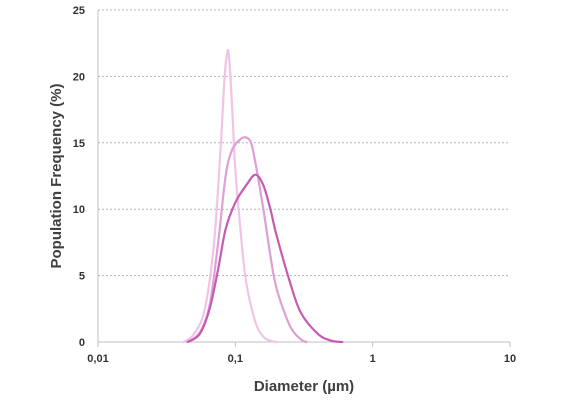 The width and height of the screenshot is (584, 400). Describe the element at coordinates (304, 386) in the screenshot. I see `x-axis-title: Diameter (µm)` at that location.